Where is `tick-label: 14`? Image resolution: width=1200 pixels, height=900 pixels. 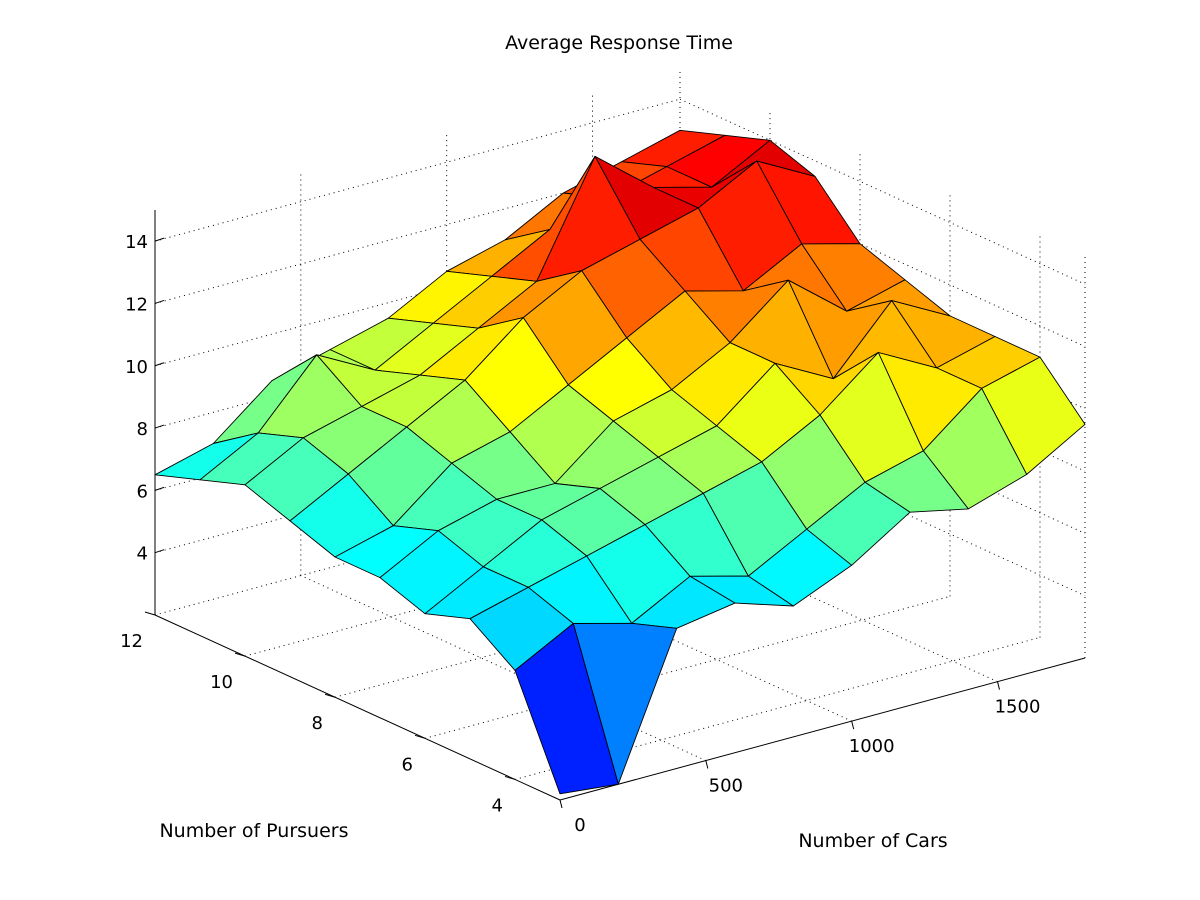 tick-label: 14 is located at coordinates (136, 242).